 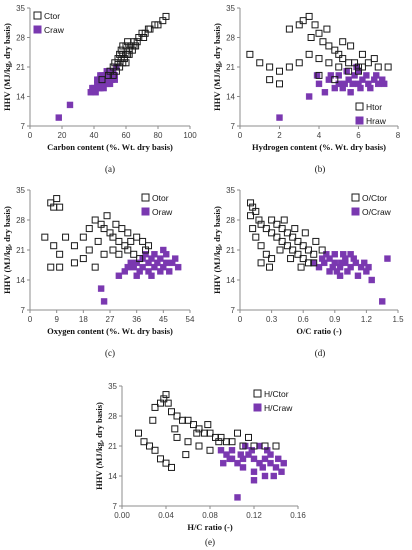 I want to click on legend-label: H/Craw, so click(x=278, y=408).